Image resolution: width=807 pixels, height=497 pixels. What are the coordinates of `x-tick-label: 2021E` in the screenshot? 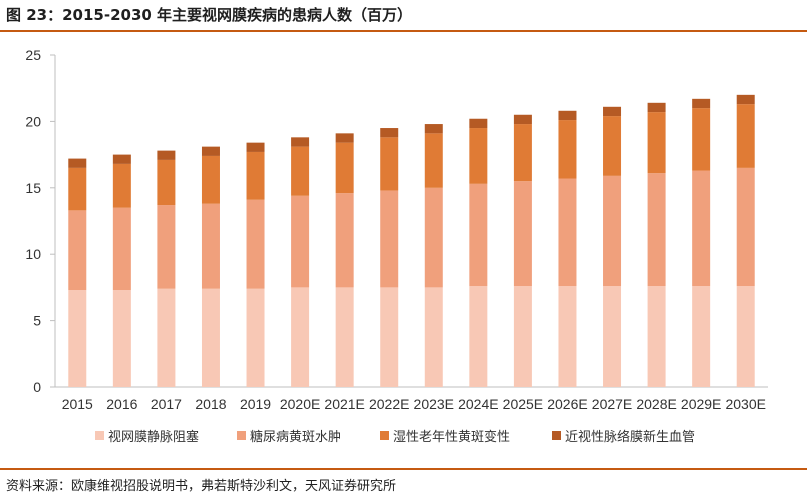 It's located at (344, 404).